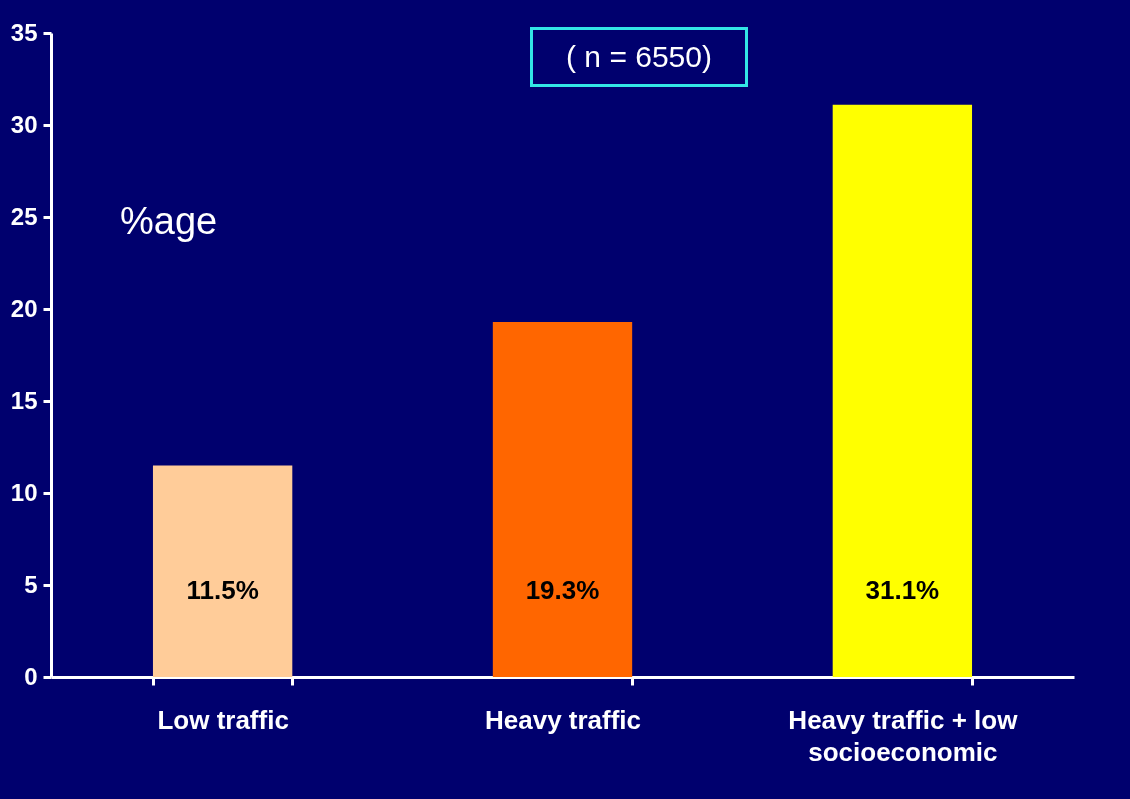  I want to click on y-tick-label: 5, so click(31, 584).